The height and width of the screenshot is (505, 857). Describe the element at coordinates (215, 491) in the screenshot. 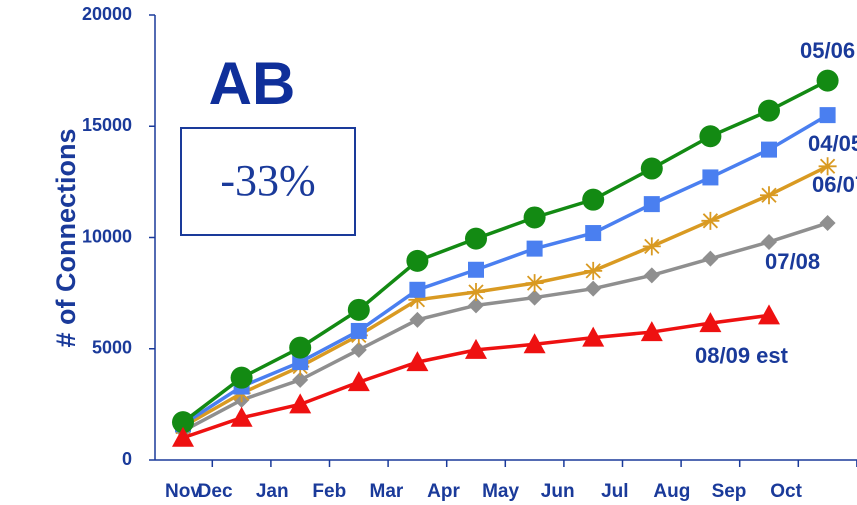

I see `x-tick-label: Dec` at that location.